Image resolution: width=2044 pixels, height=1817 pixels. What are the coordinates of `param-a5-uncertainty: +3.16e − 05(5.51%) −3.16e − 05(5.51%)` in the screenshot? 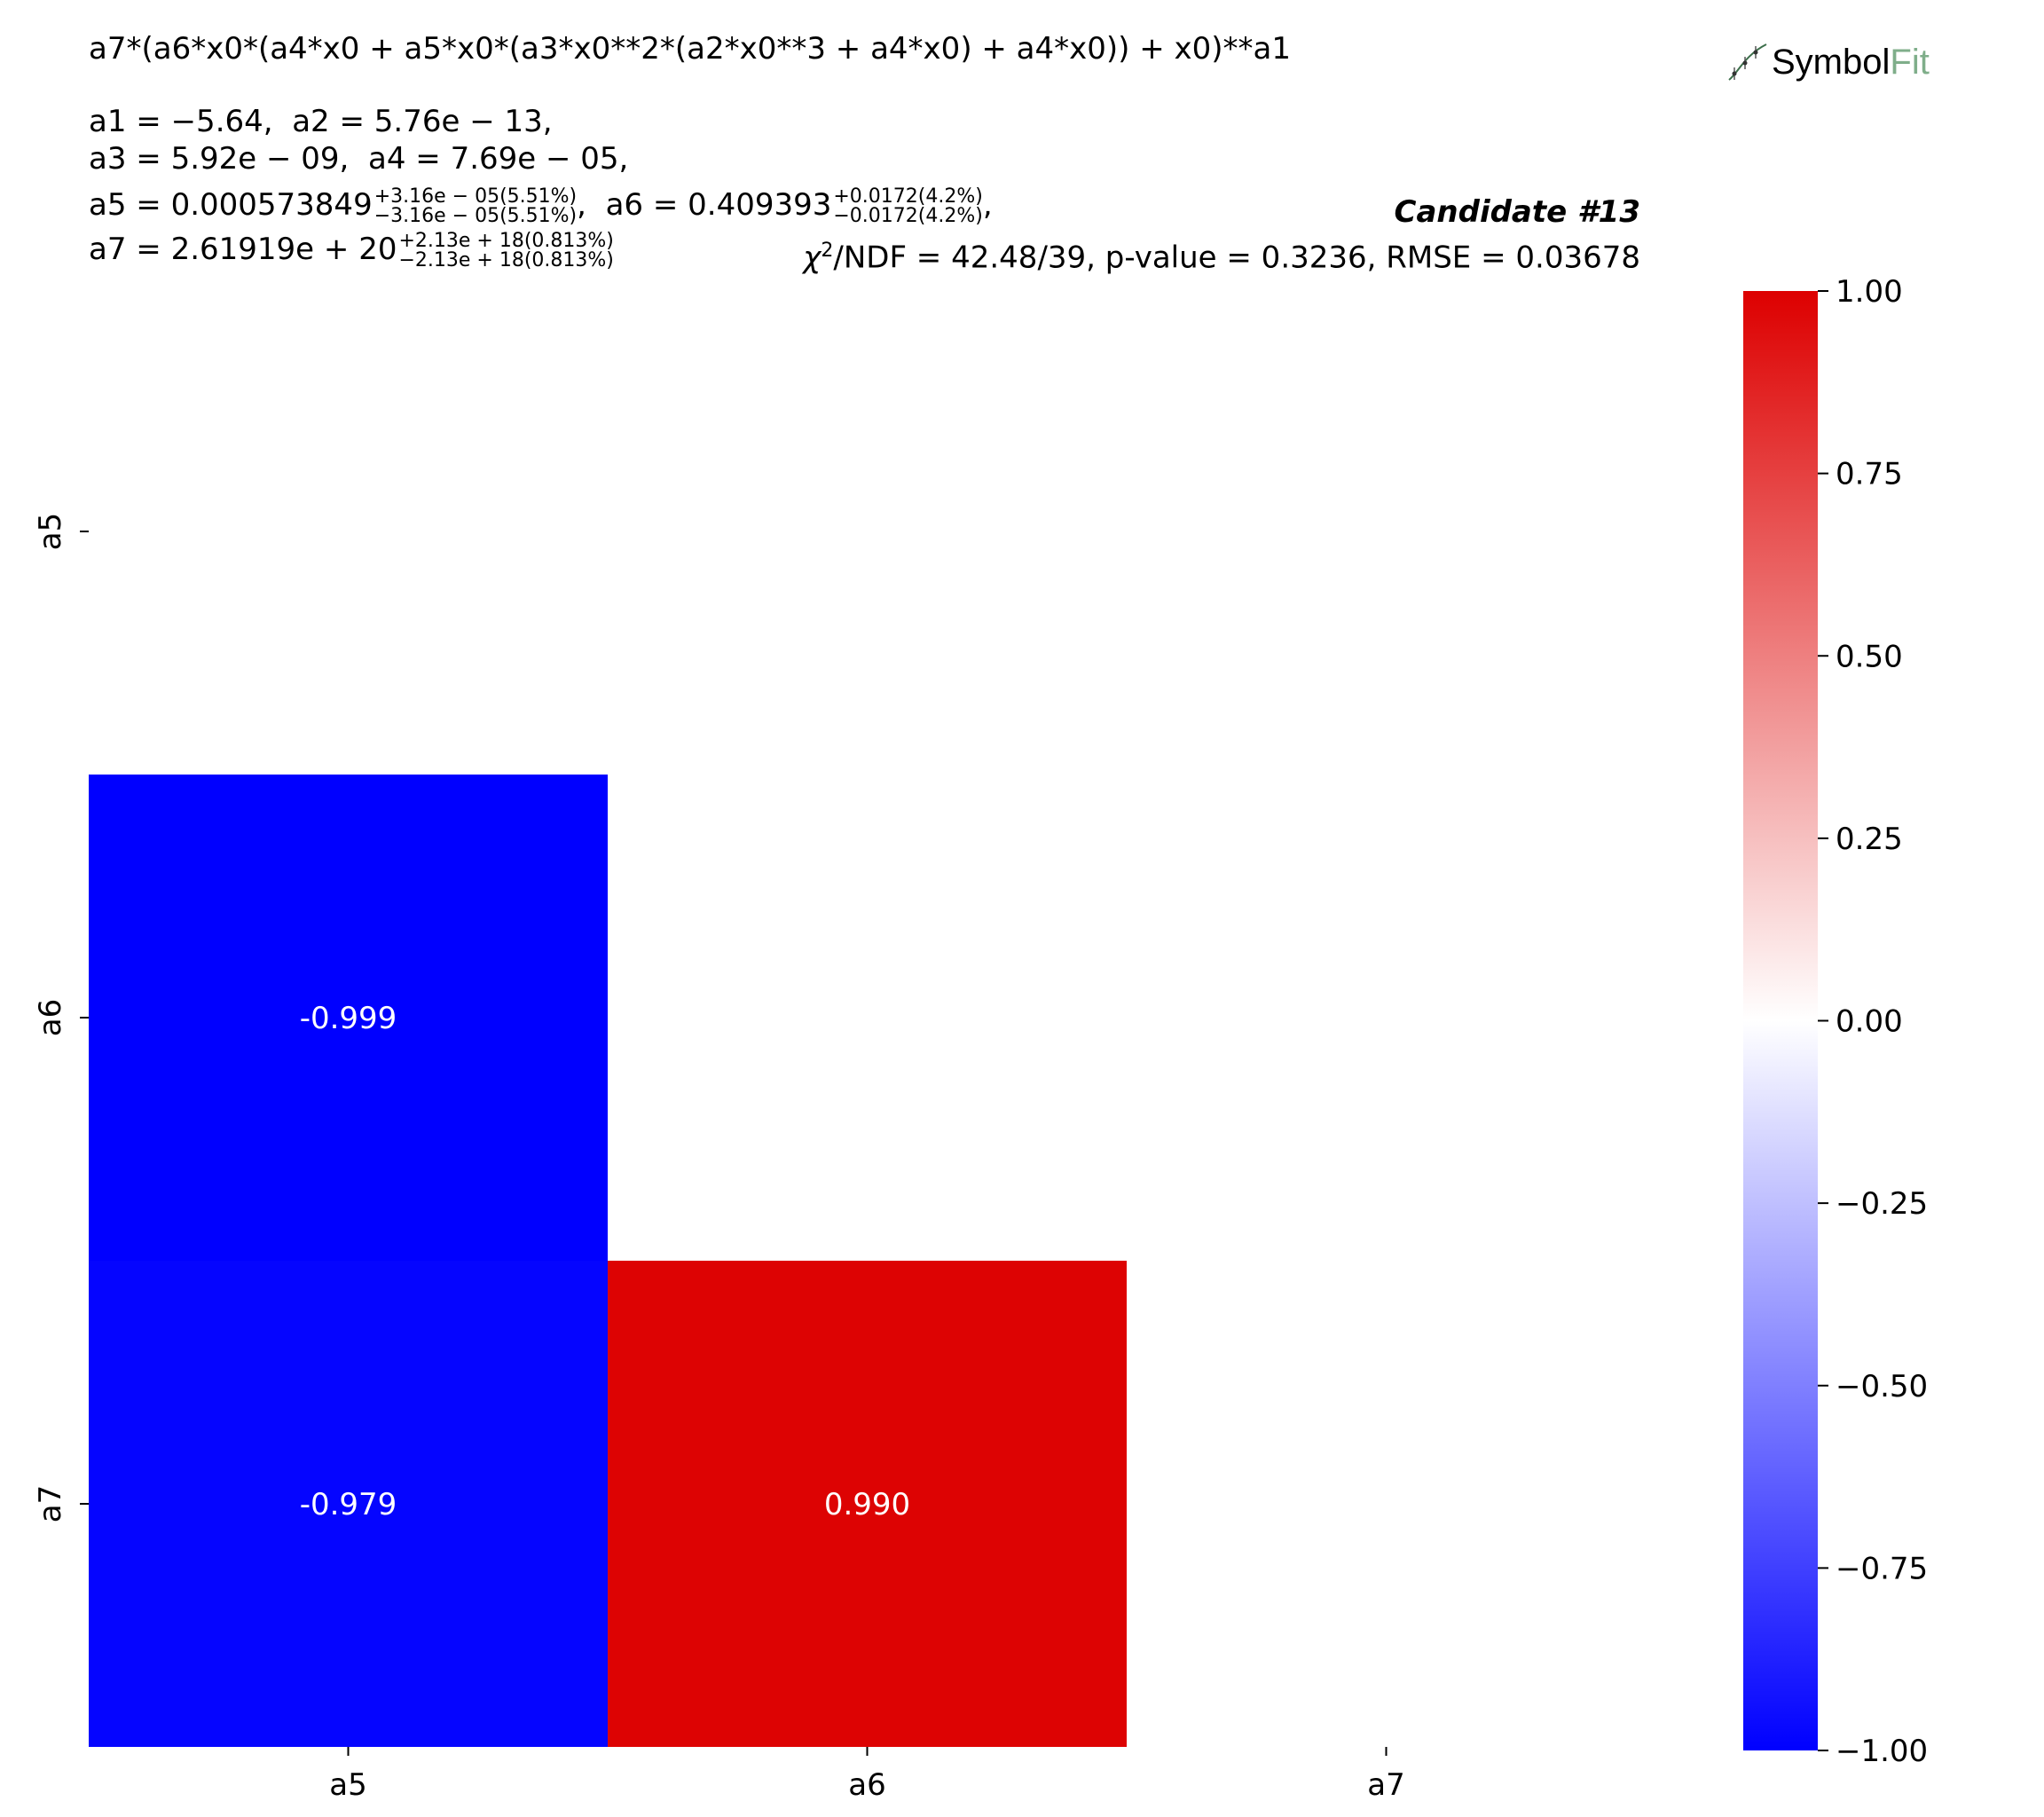 It's located at (475, 206).